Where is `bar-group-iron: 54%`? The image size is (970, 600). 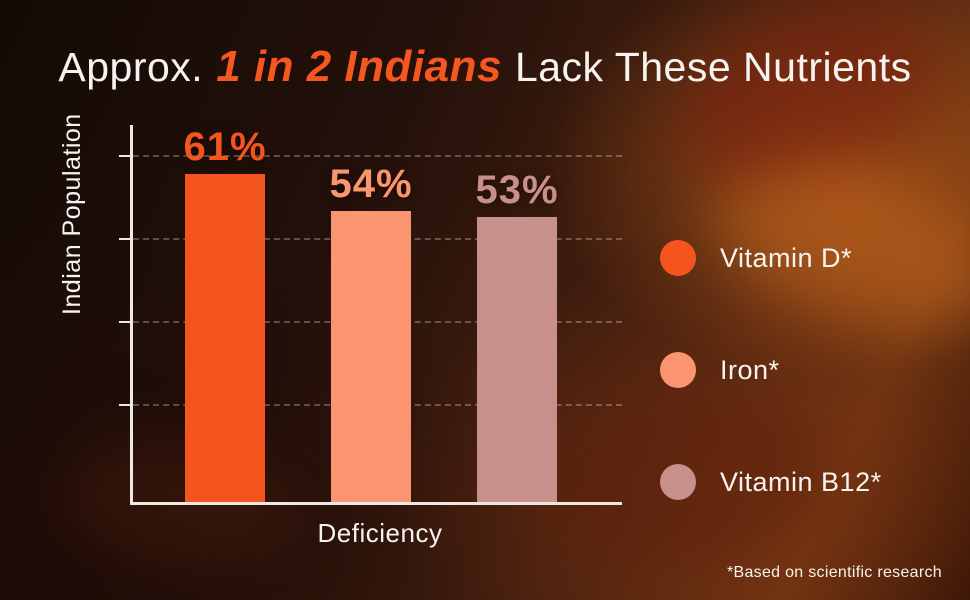 bar-group-iron: 54% is located at coordinates (371, 313).